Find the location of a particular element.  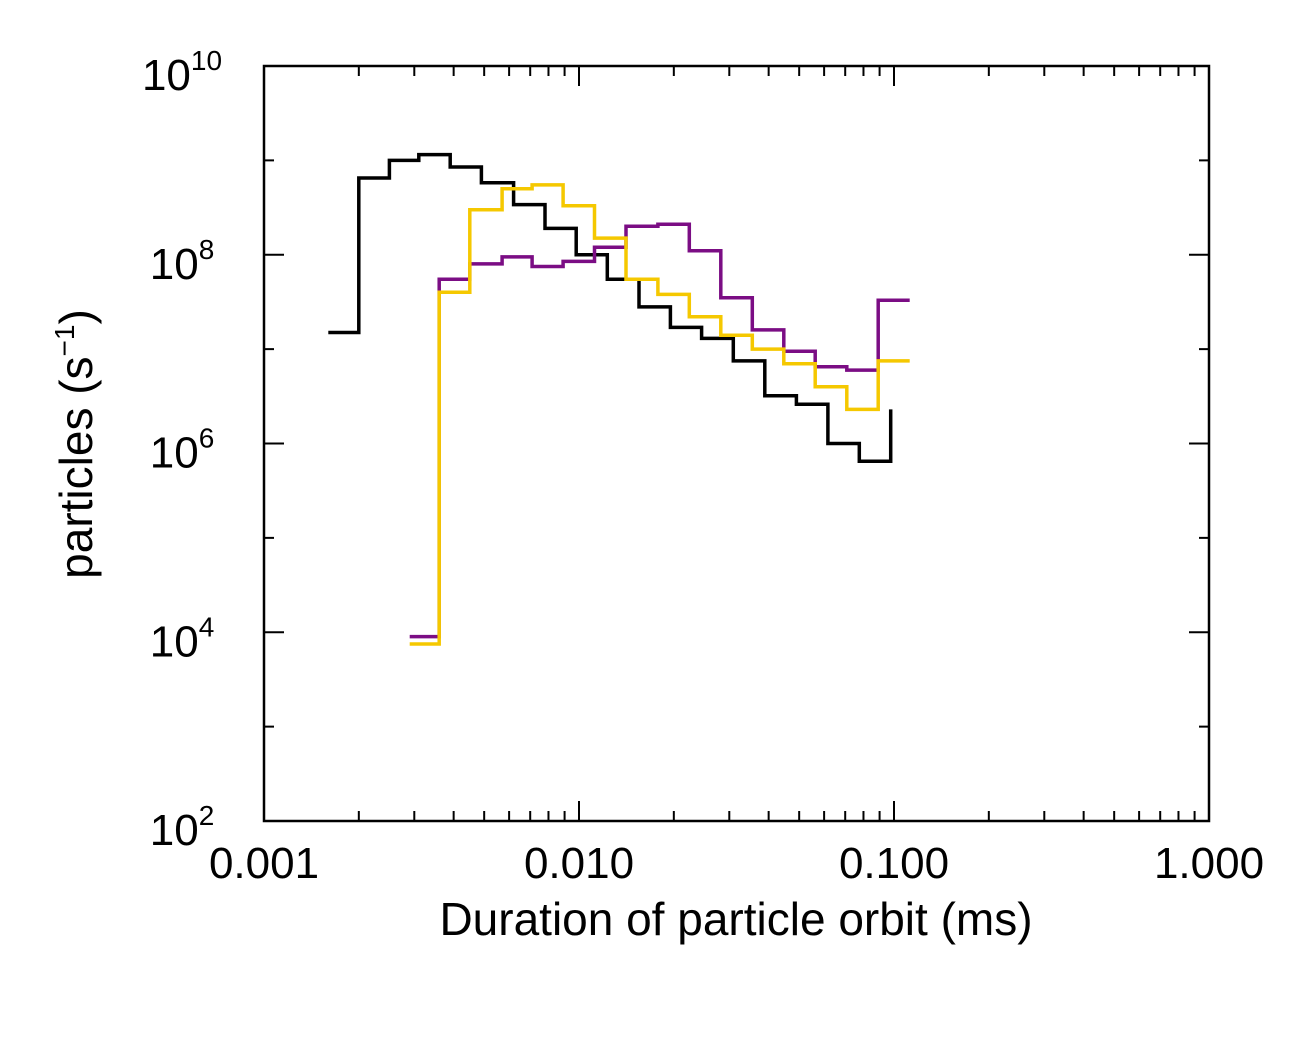

x-tick-label: 0.001 is located at coordinates (264, 863).